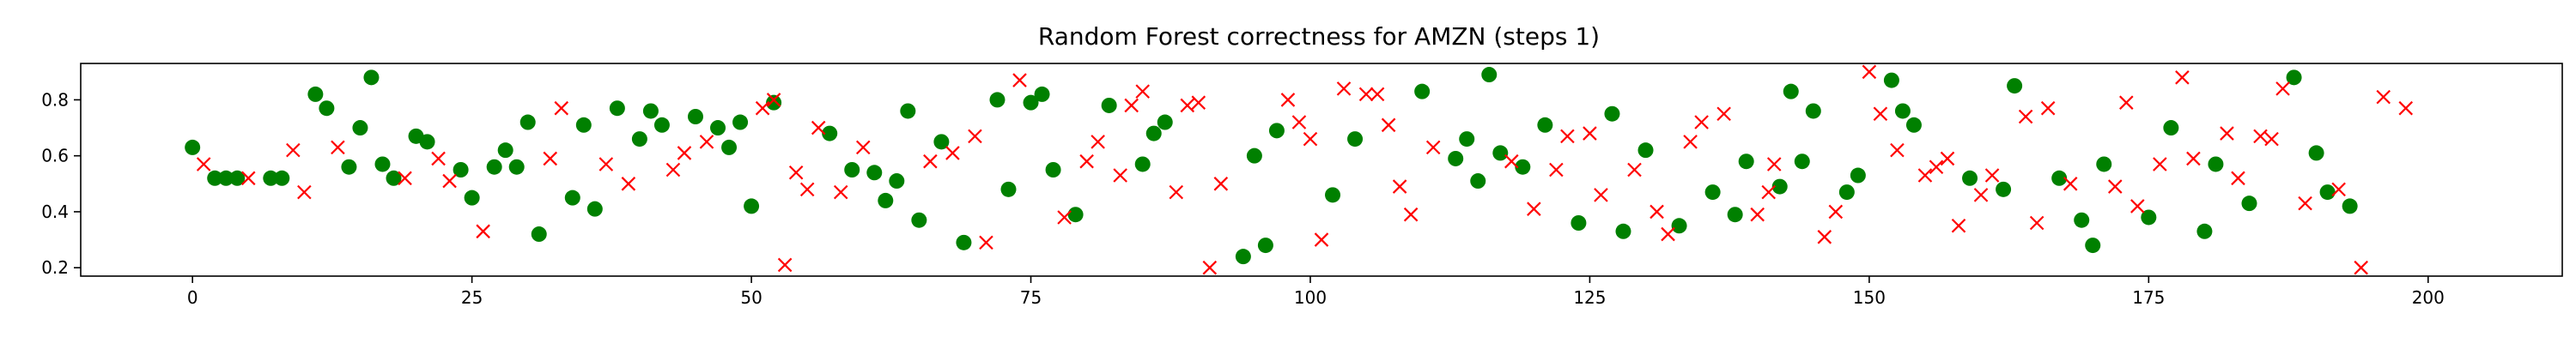 This screenshot has height=343, width=2576. Describe the element at coordinates (192, 297) in the screenshot. I see `x-tick-label: 0` at that location.